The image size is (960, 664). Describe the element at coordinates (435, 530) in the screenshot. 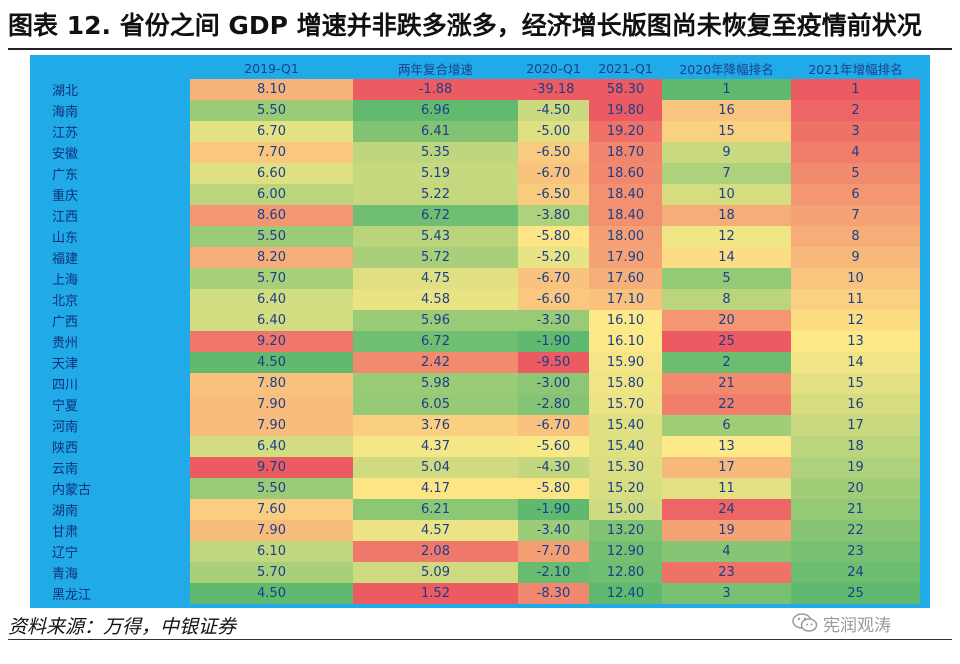

I see `two-year-cagr-cell: 4.57` at that location.